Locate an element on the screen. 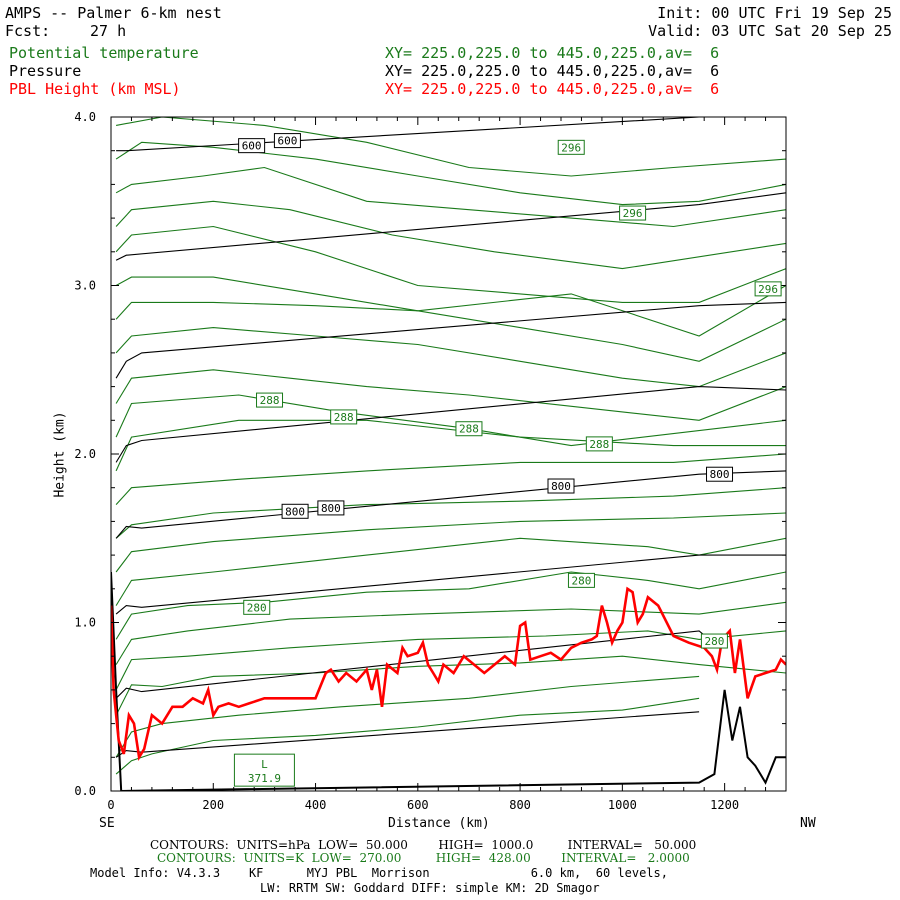  low-label-box is located at coordinates (264, 770).